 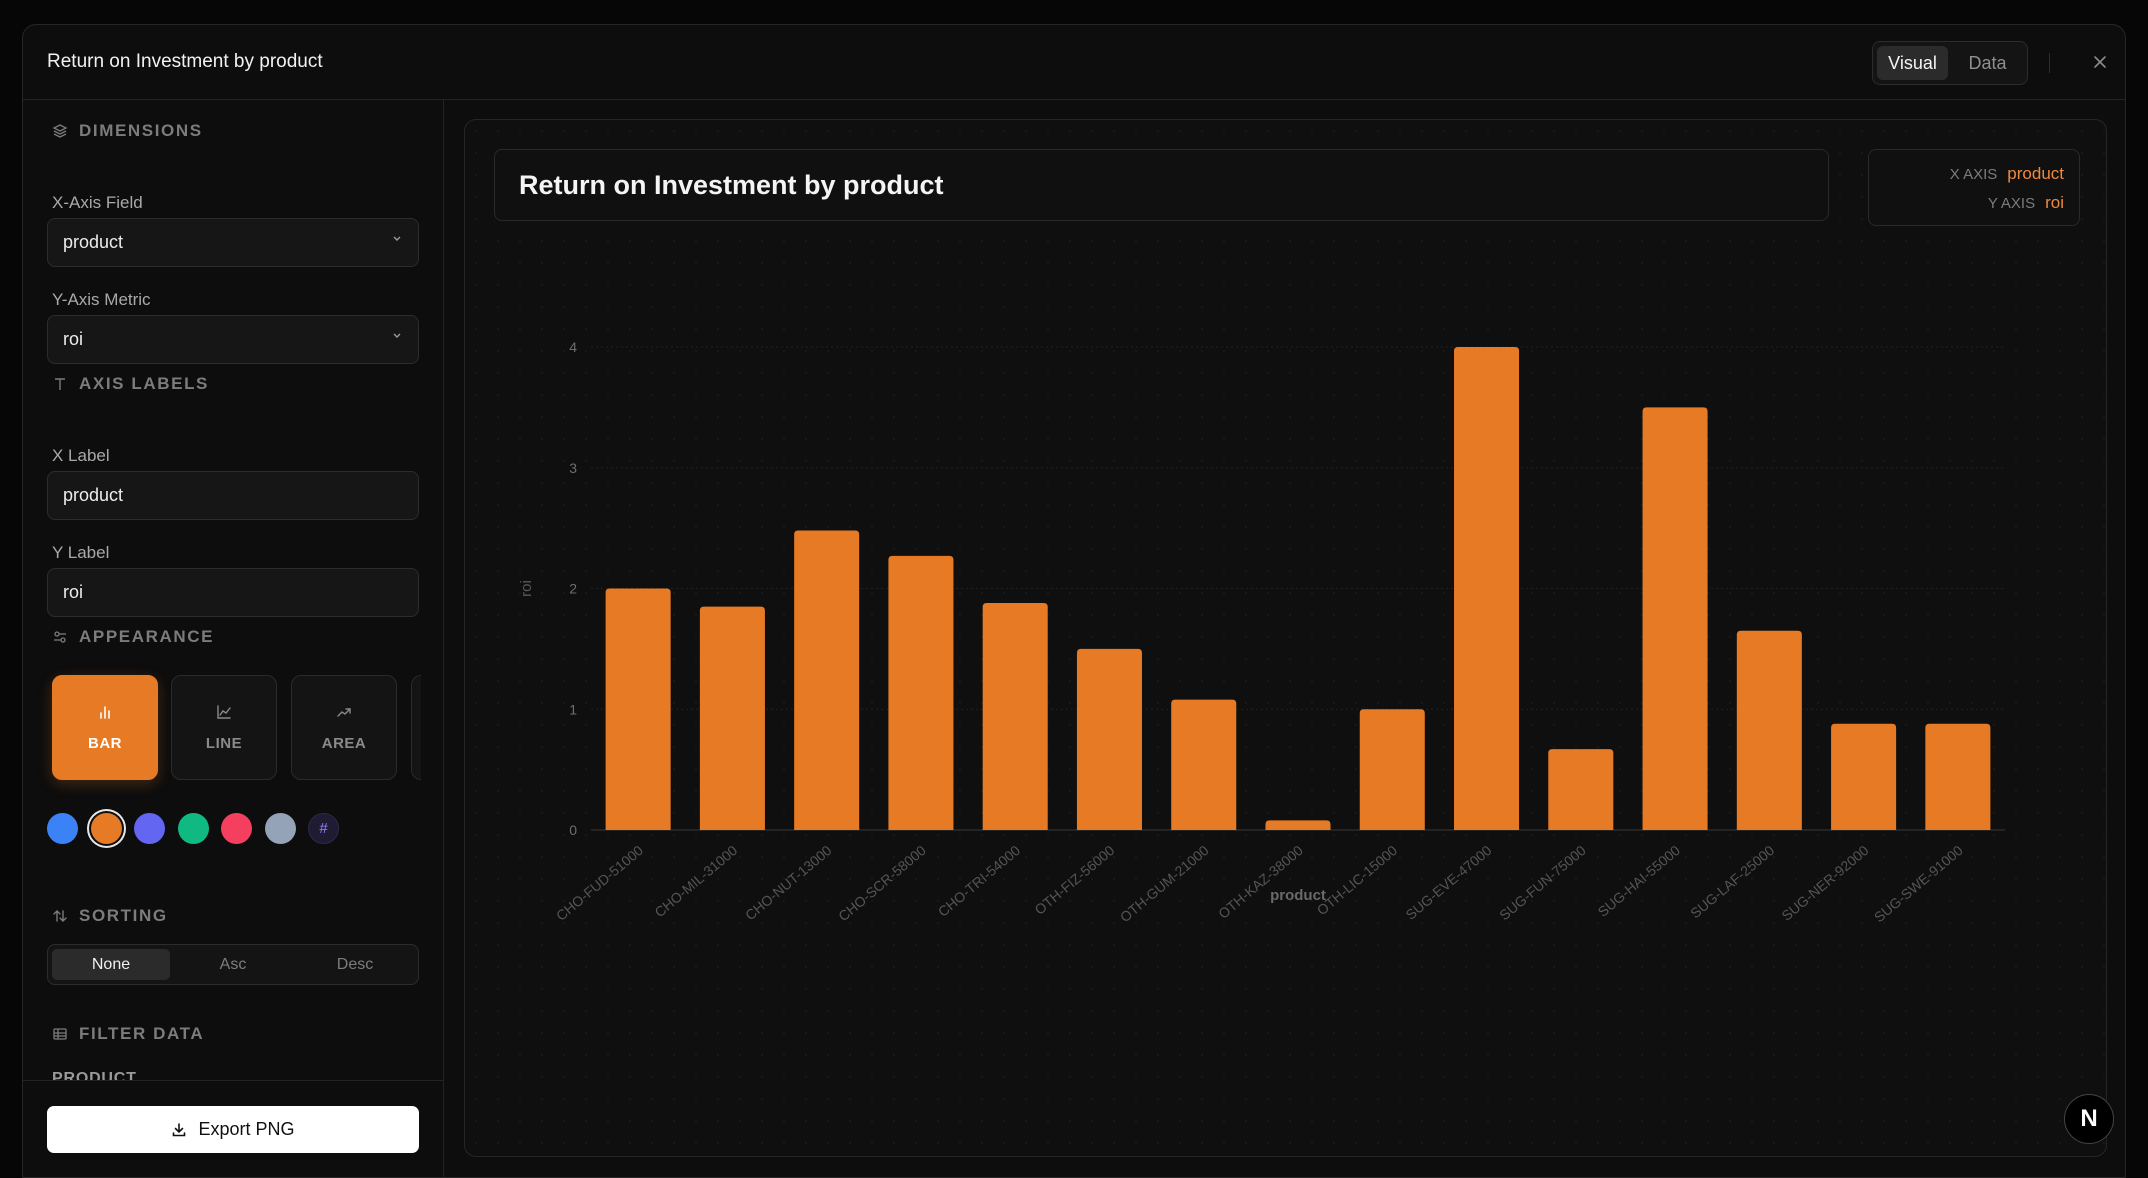 What do you see at coordinates (97, 202) in the screenshot?
I see `x-axis-field-label: X-Axis Field` at bounding box center [97, 202].